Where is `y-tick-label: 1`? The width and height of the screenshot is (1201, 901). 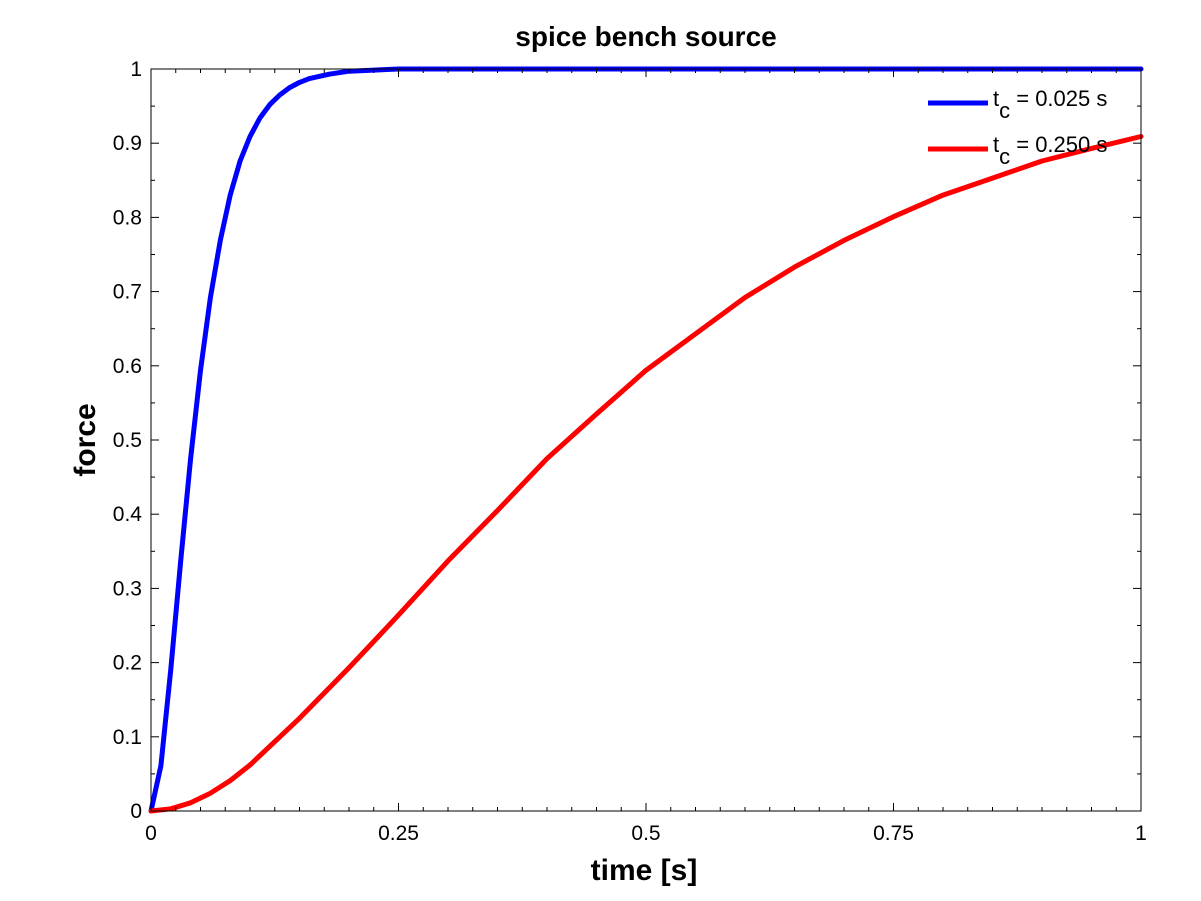 y-tick-label: 1 is located at coordinates (136, 69).